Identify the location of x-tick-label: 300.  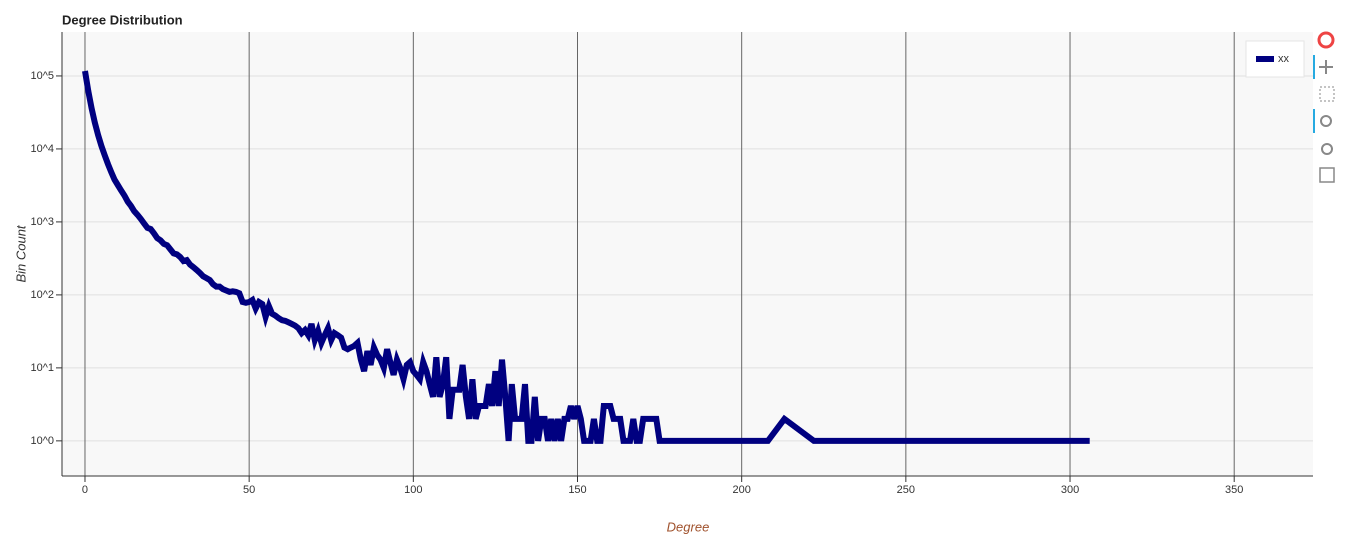
(1070, 490).